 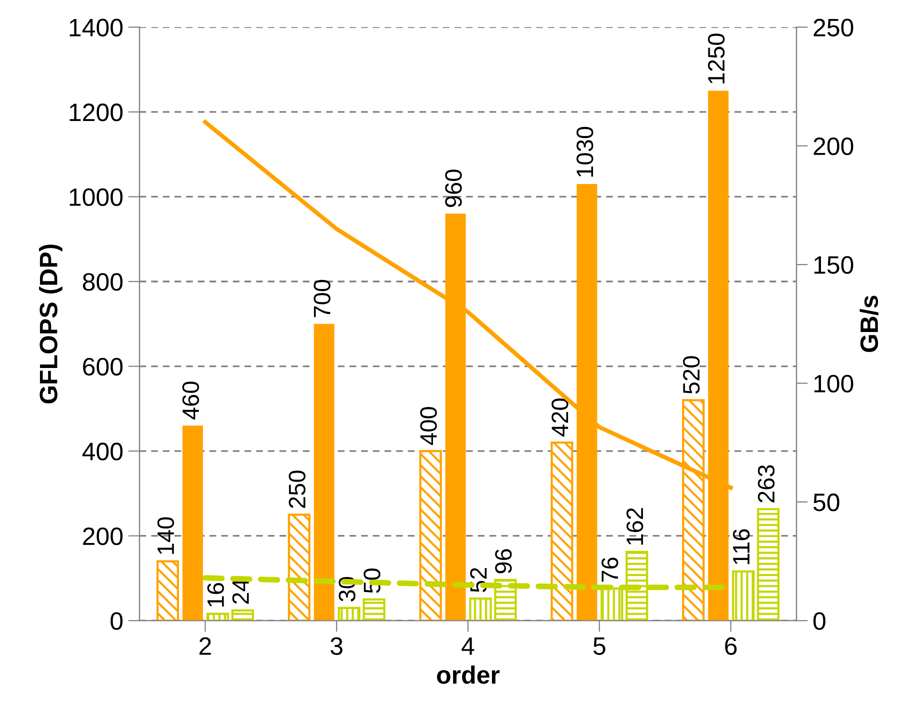 What do you see at coordinates (297, 489) in the screenshot?
I see `data-label: 250` at bounding box center [297, 489].